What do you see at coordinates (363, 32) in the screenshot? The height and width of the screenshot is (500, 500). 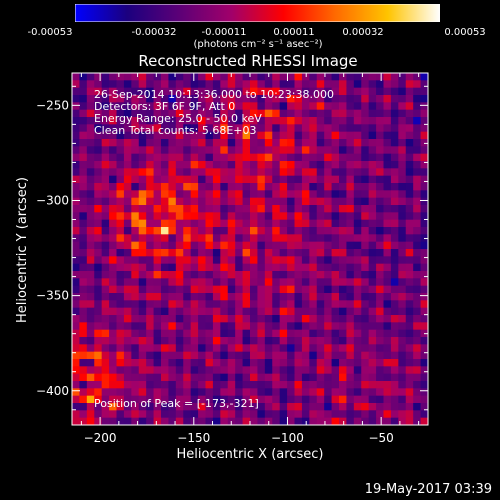 I see `colorbar-tick-label: 0.00032` at bounding box center [363, 32].